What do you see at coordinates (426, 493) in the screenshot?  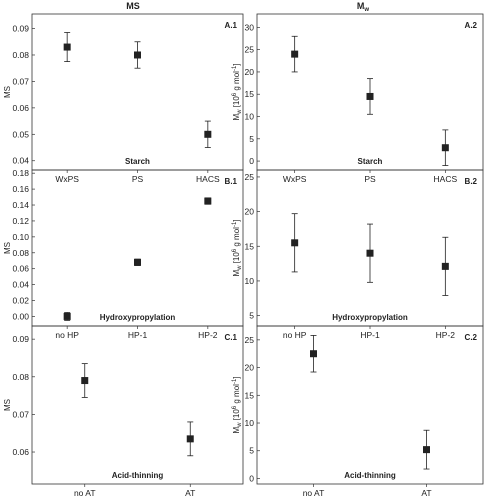 I see `x-tick-label: AT` at bounding box center [426, 493].